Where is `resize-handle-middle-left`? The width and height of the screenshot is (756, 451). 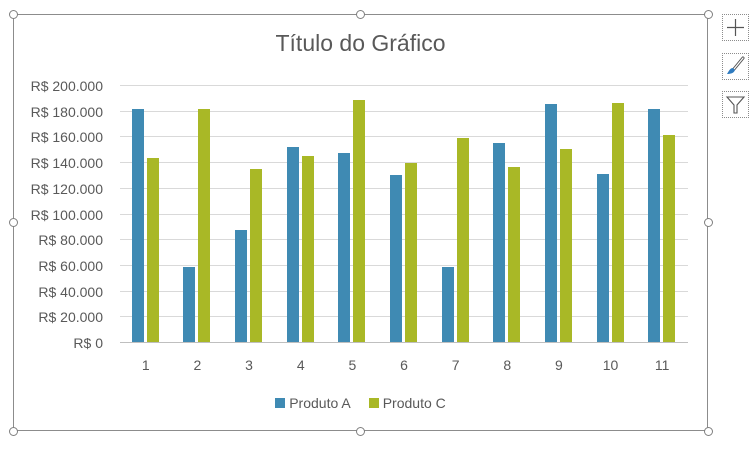 resize-handle-middle-left is located at coordinates (13, 222).